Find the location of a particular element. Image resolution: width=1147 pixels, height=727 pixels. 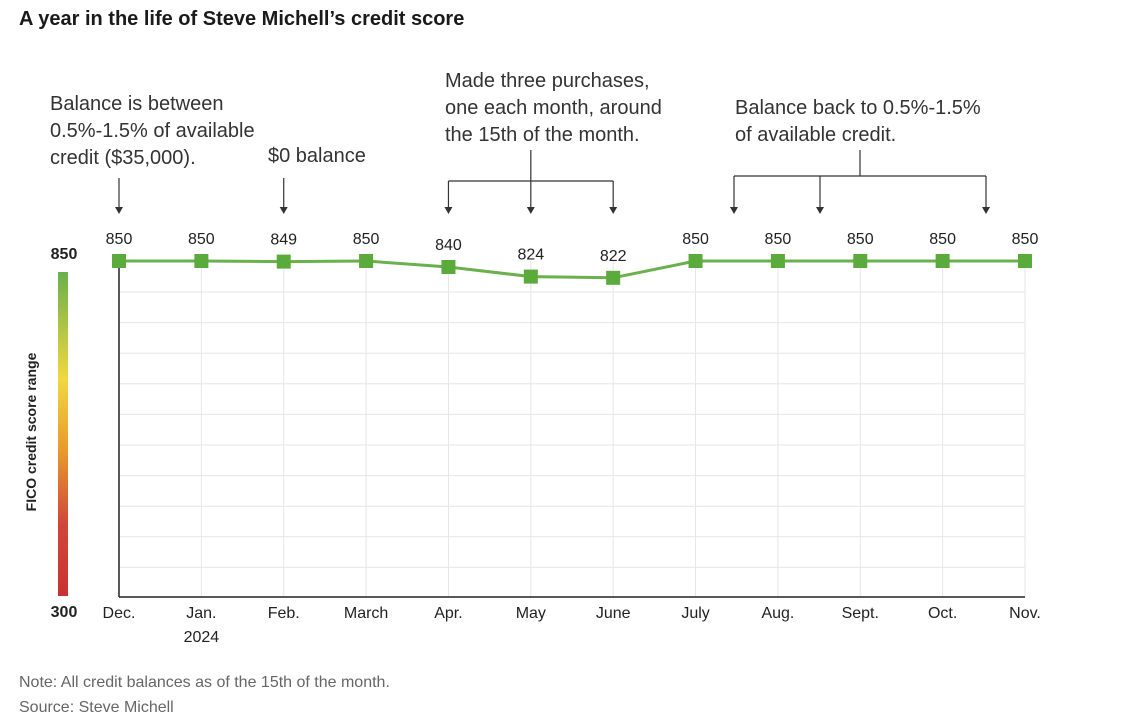

data-label: 822 is located at coordinates (613, 256).